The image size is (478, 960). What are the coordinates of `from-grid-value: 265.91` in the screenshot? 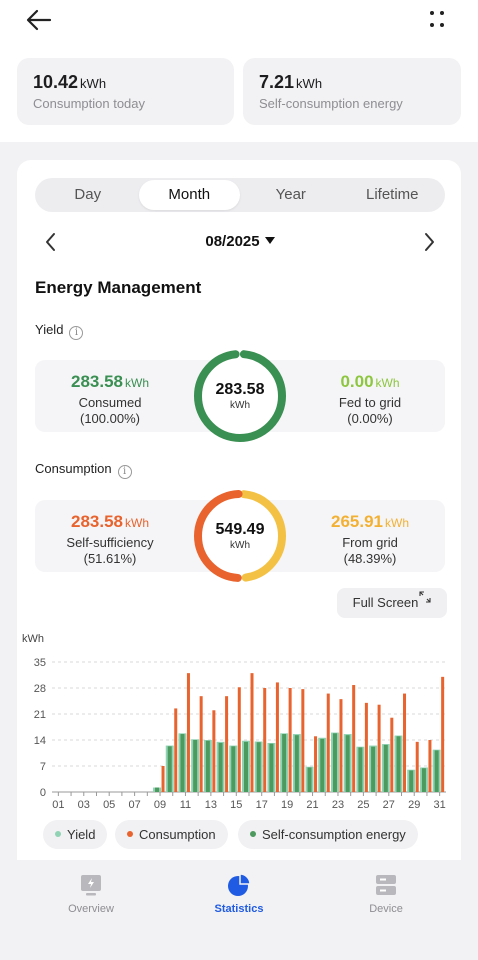 It's located at (357, 521).